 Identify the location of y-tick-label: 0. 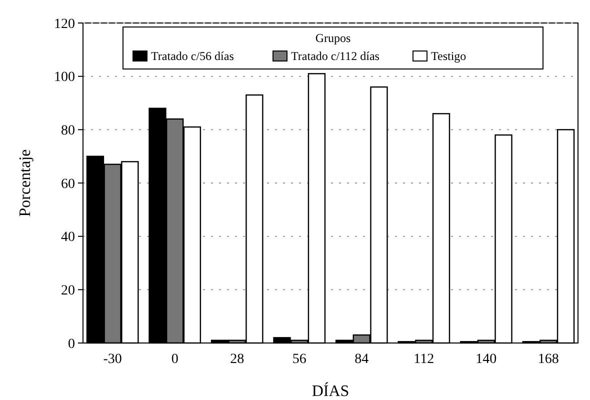
(71, 344).